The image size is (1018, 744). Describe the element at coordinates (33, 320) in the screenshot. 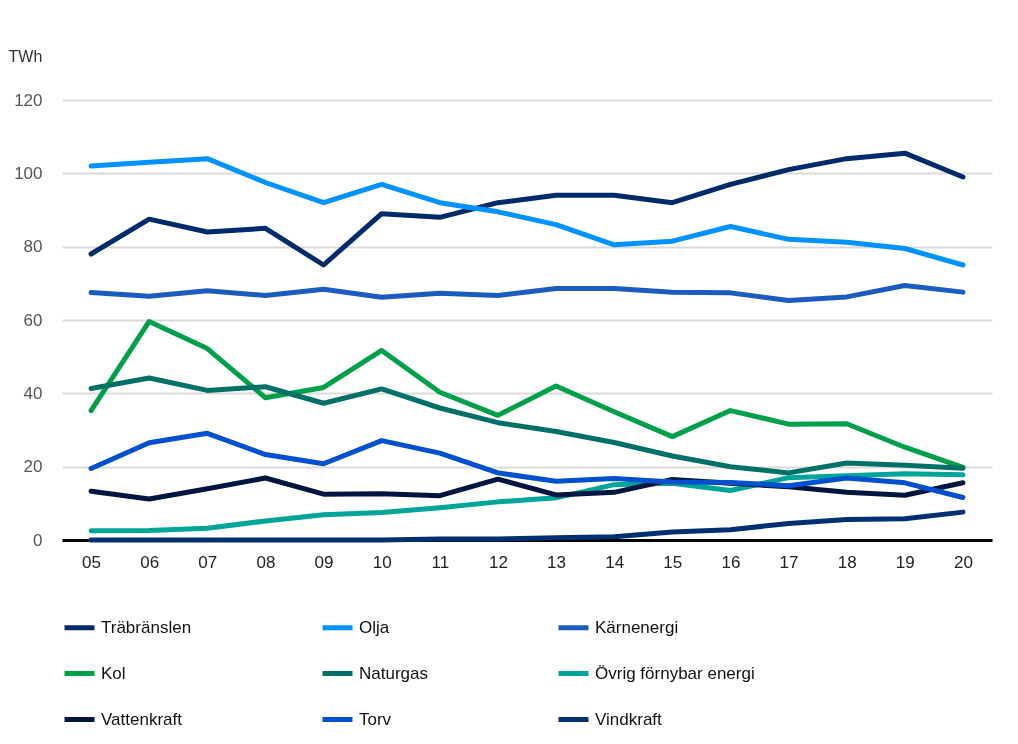

I see `y-tick-label: 60` at that location.